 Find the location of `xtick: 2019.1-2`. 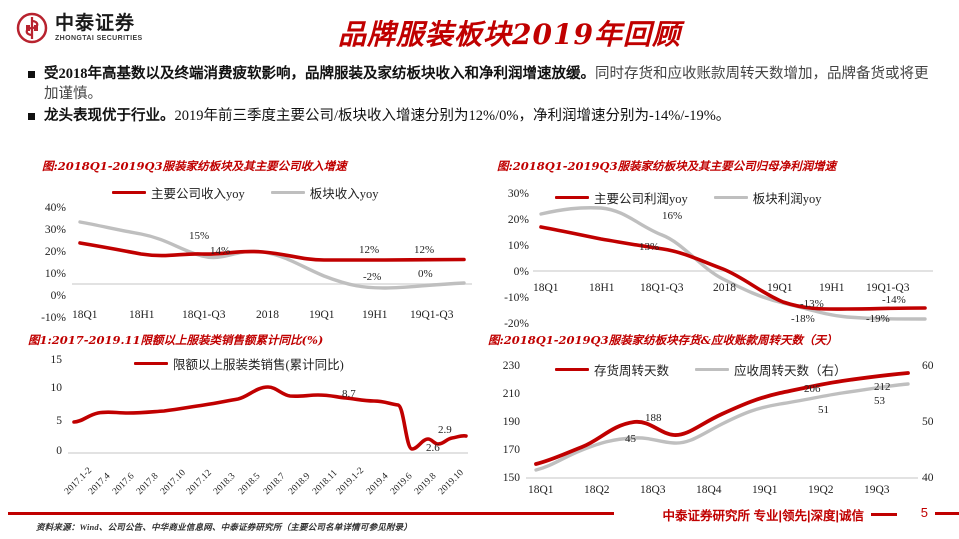

xtick: 2019.1-2 is located at coordinates (350, 481).